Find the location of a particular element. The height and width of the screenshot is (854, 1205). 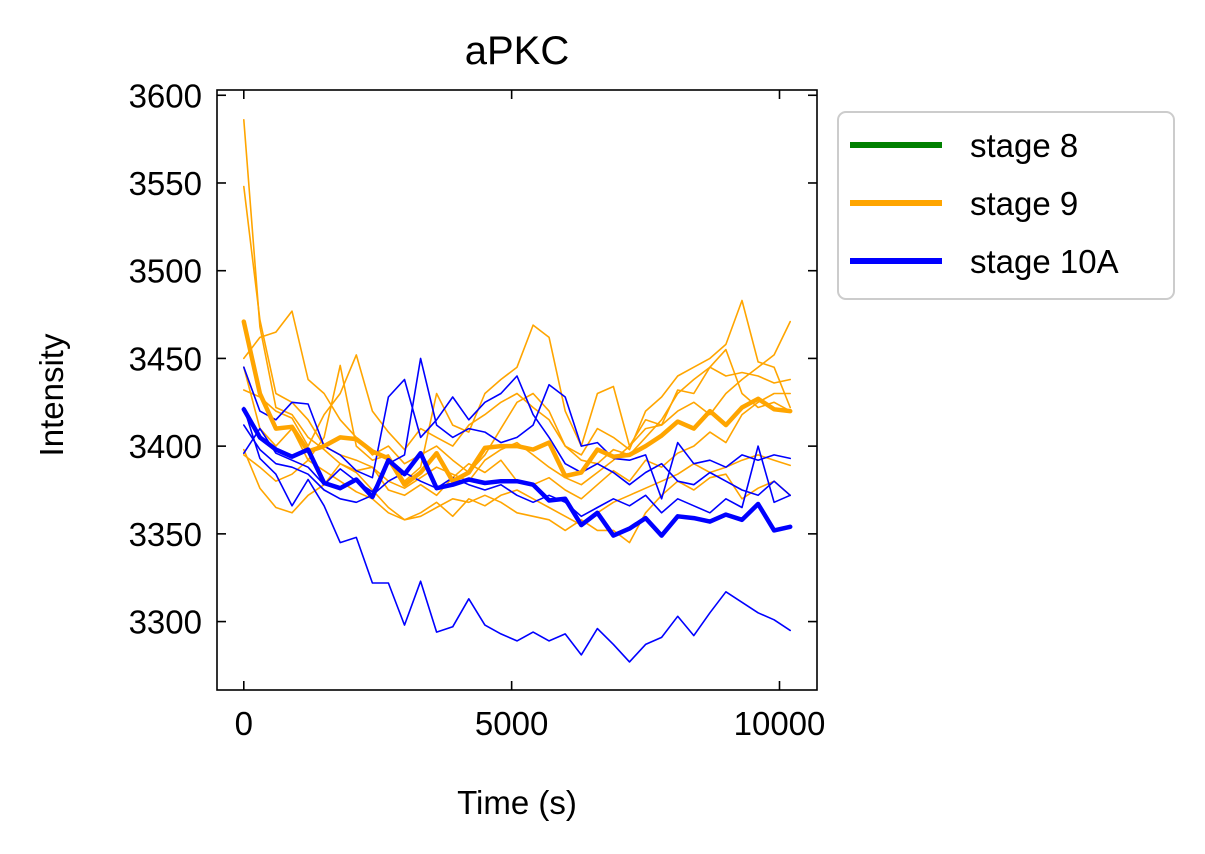

legend: stage 8 stage 9 stage 10A is located at coordinates (1006, 205).